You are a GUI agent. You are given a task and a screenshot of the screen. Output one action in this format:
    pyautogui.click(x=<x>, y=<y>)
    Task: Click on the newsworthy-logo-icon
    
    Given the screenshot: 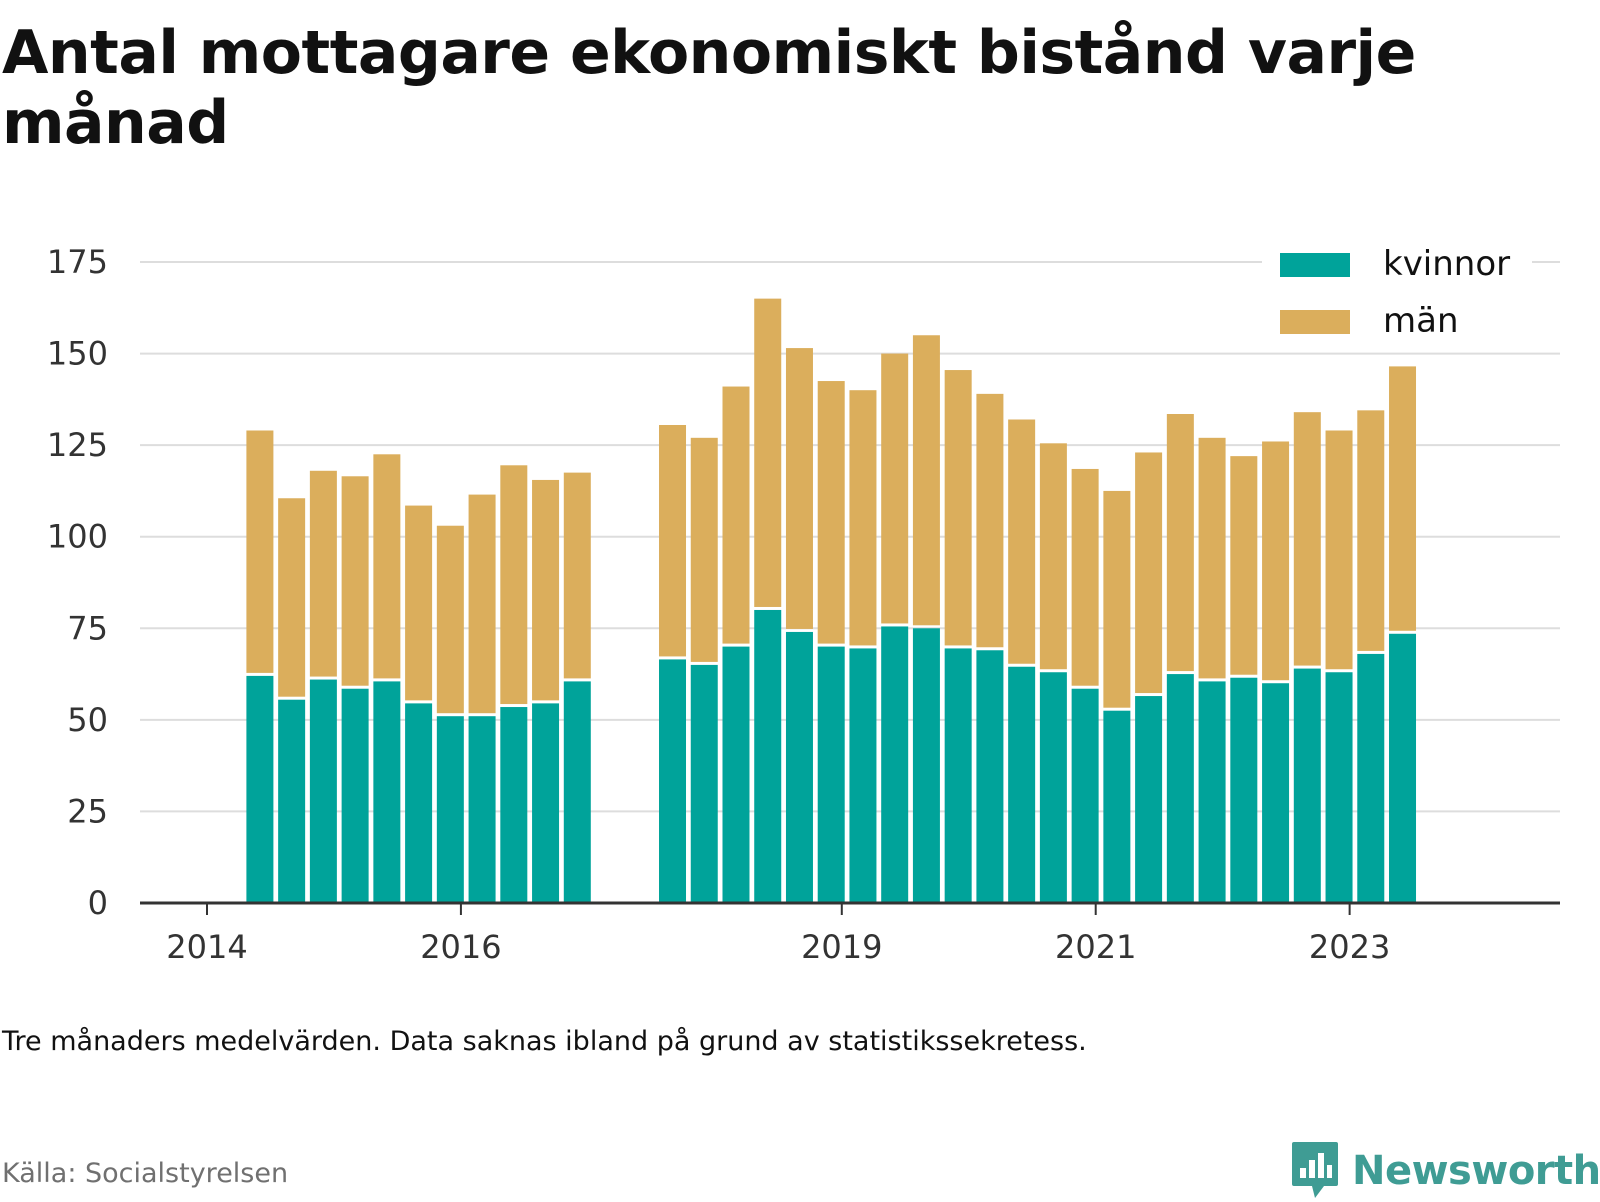 What is the action you would take?
    pyautogui.click(x=1315, y=1170)
    